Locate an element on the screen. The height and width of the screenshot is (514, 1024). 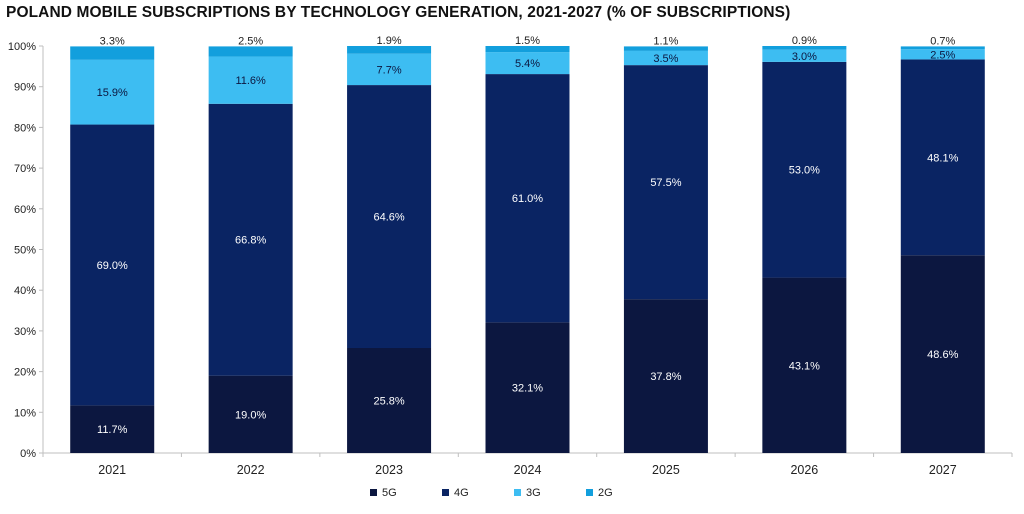
x-tick-label: 2025 is located at coordinates (666, 470).